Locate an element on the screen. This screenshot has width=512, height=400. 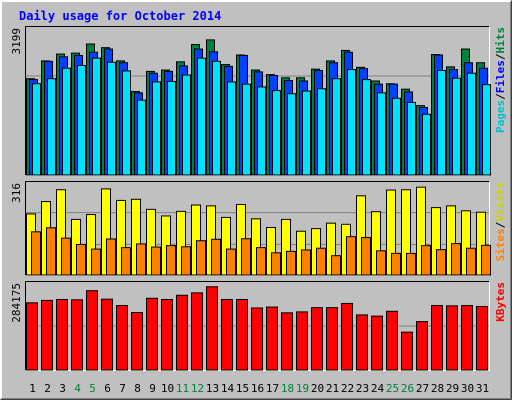
x-tick-label-day-18: 18 is located at coordinates (287, 388).